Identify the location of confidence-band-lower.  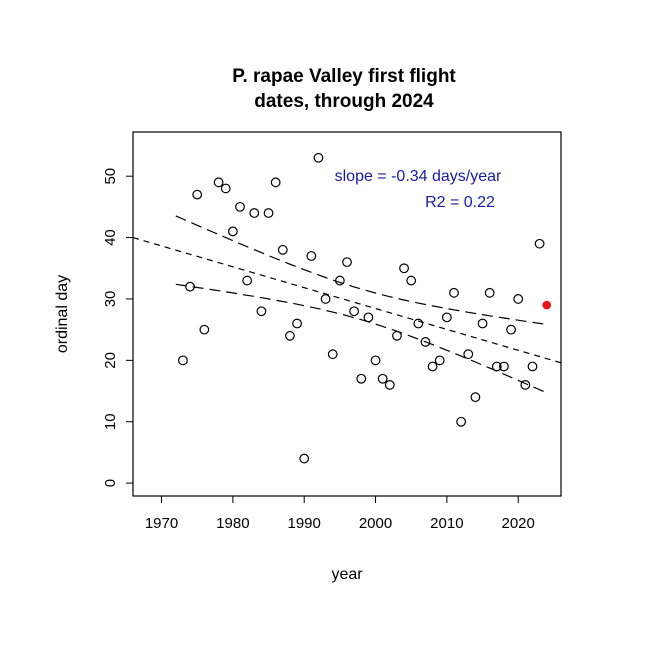
(361, 338).